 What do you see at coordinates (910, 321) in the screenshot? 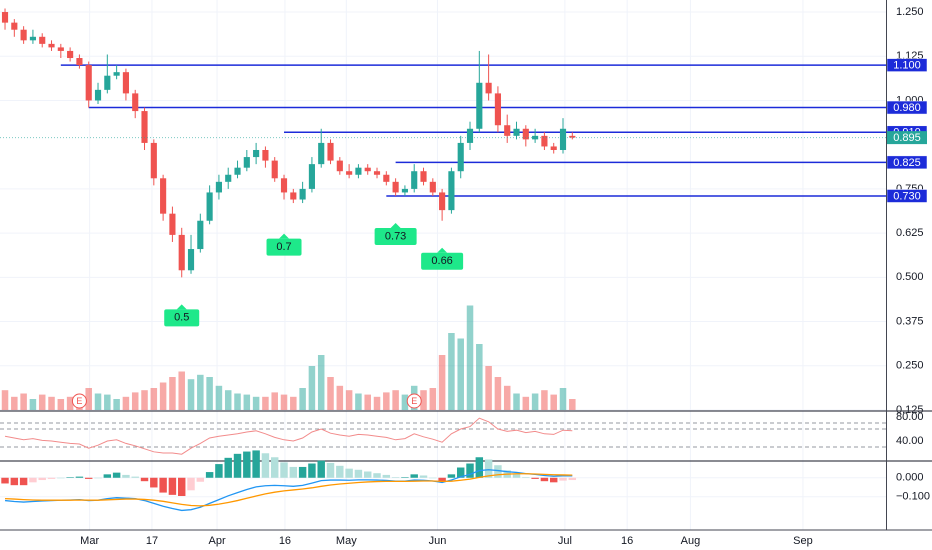
I see `y-tick-label: 0.375` at bounding box center [910, 321].